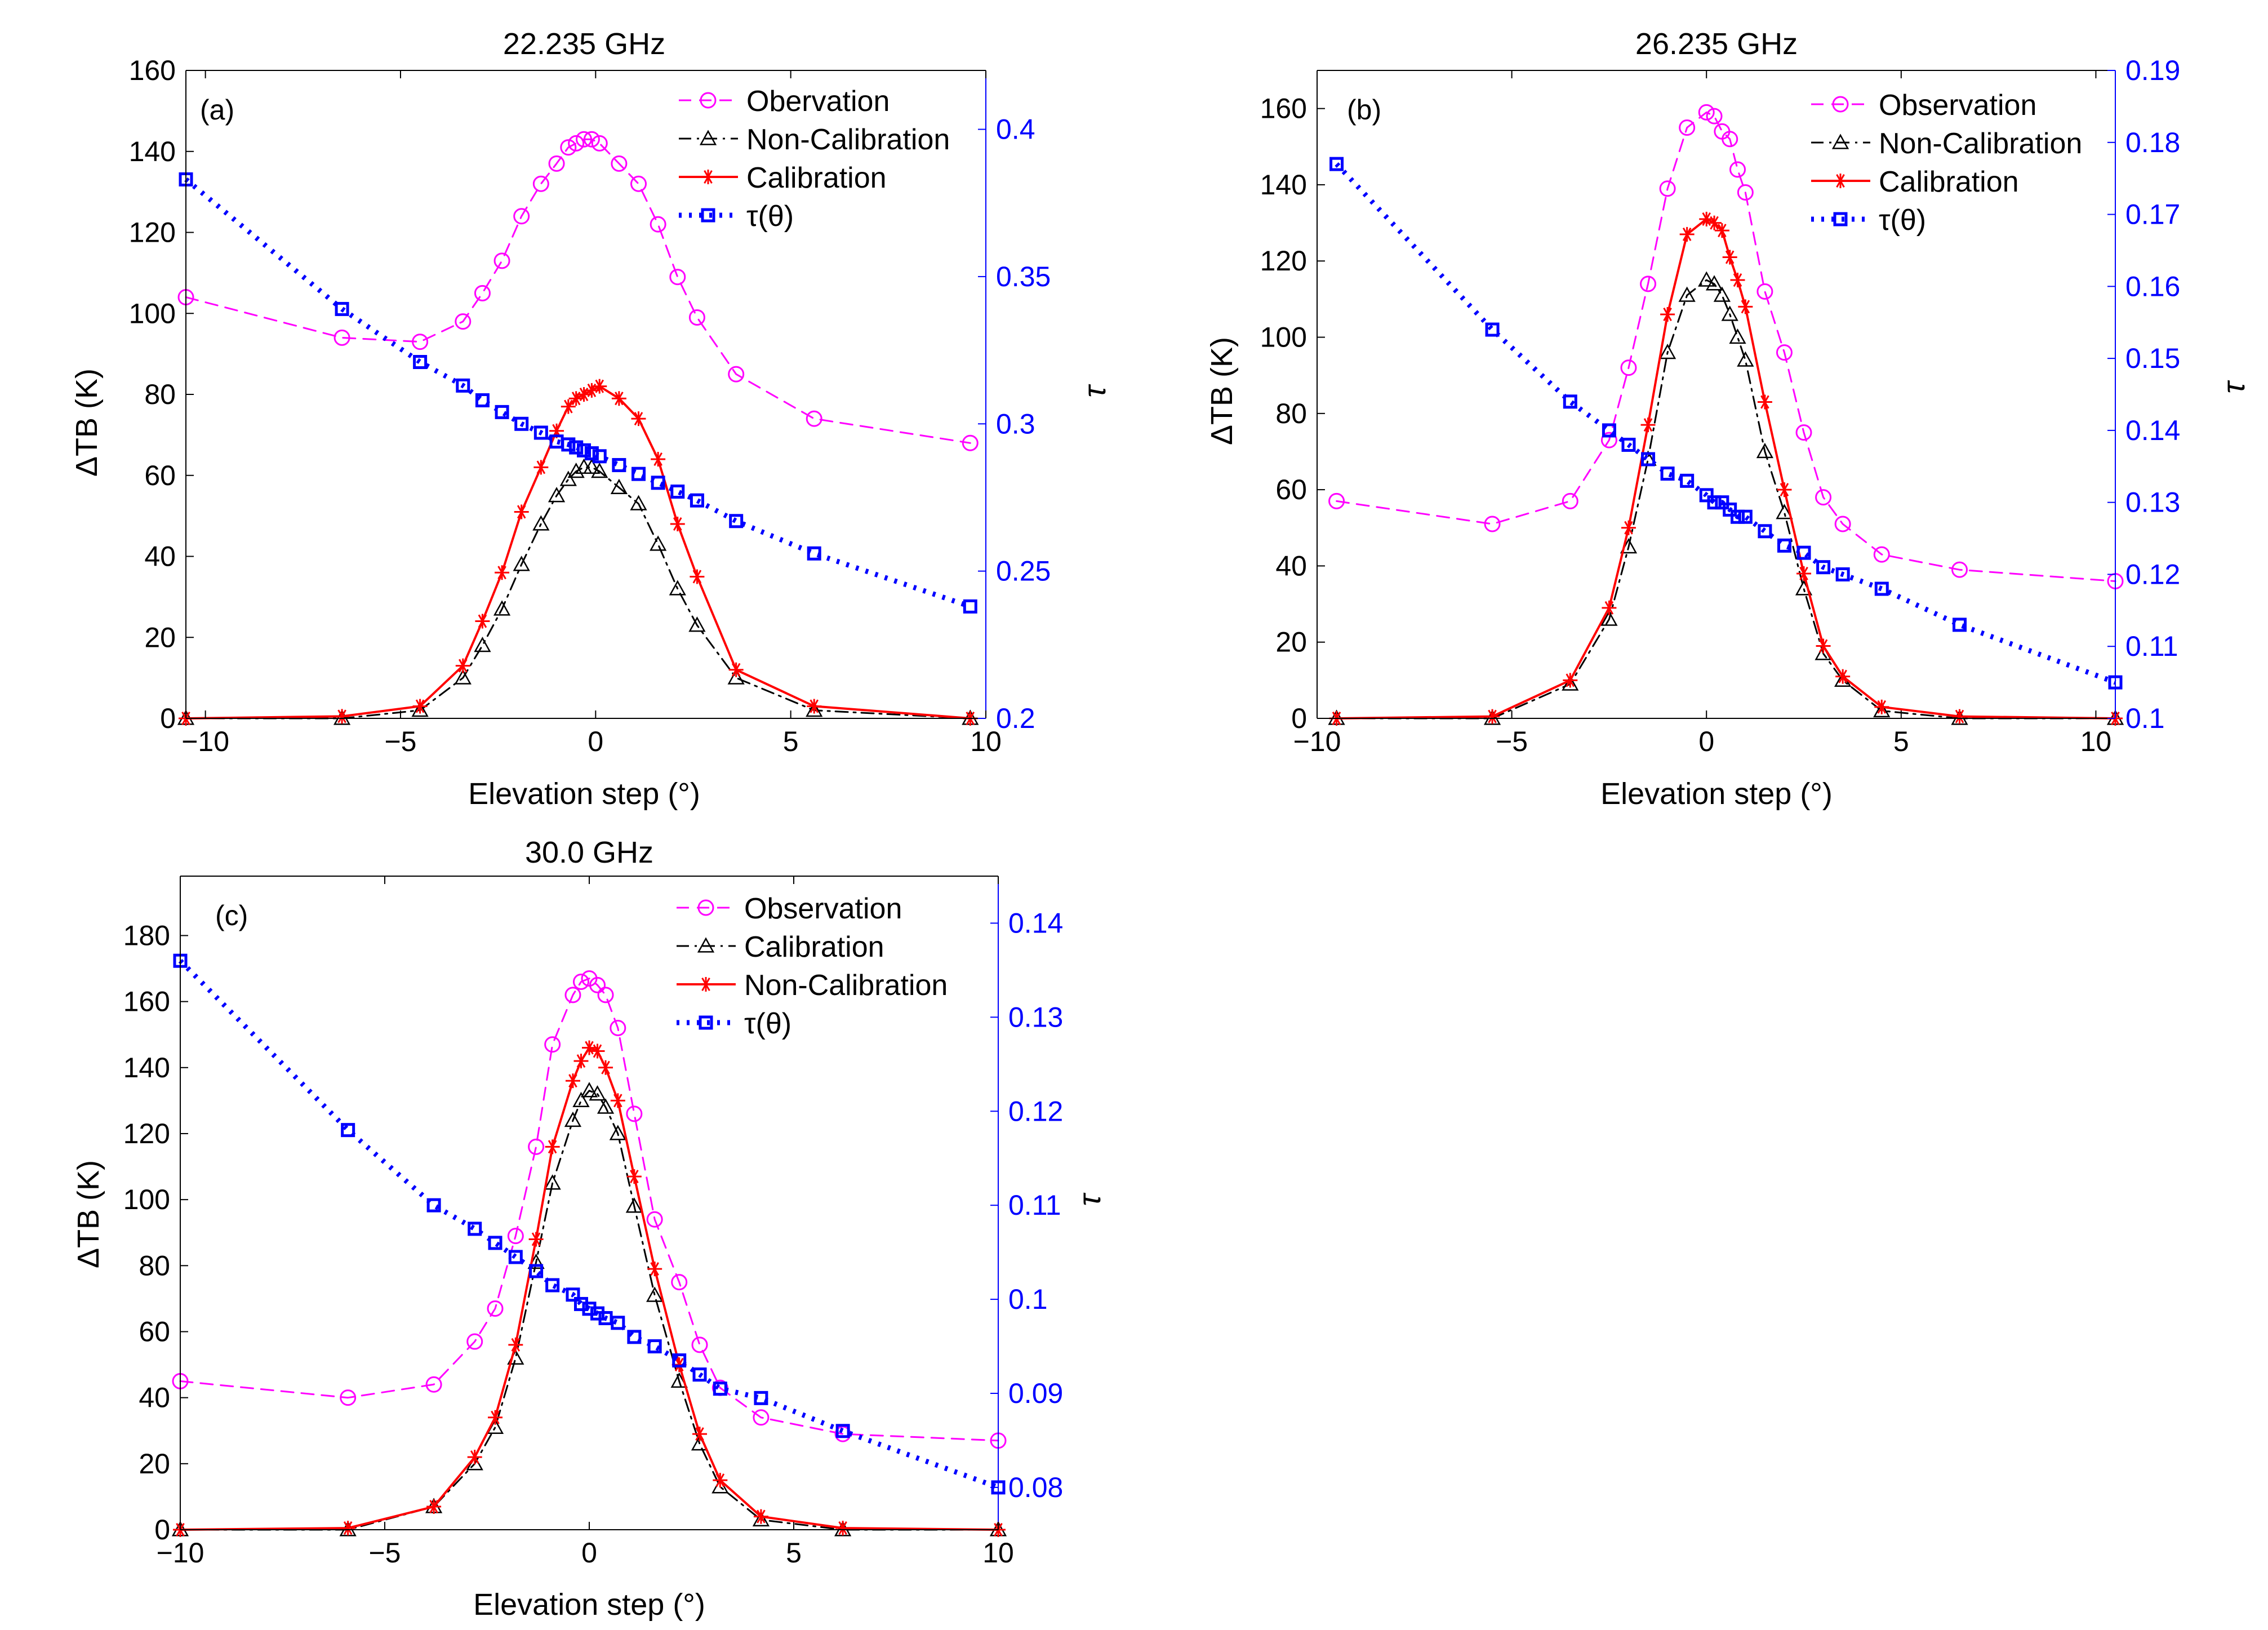 Image resolution: width=2268 pixels, height=1630 pixels. Describe the element at coordinates (160, 475) in the screenshot. I see `chart-a-y-tick-label: 60` at that location.